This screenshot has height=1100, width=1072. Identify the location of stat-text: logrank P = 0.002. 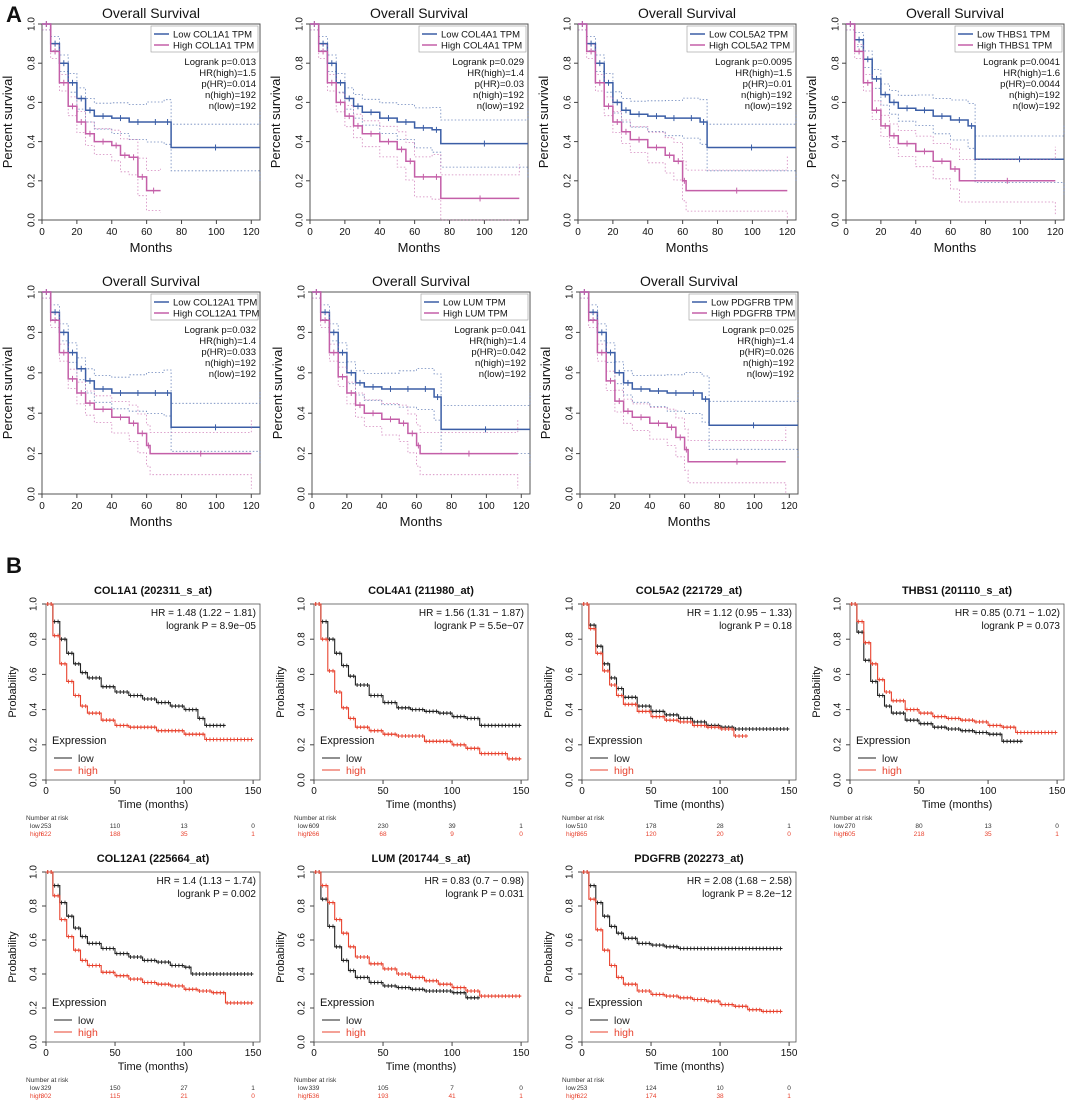
(217, 894).